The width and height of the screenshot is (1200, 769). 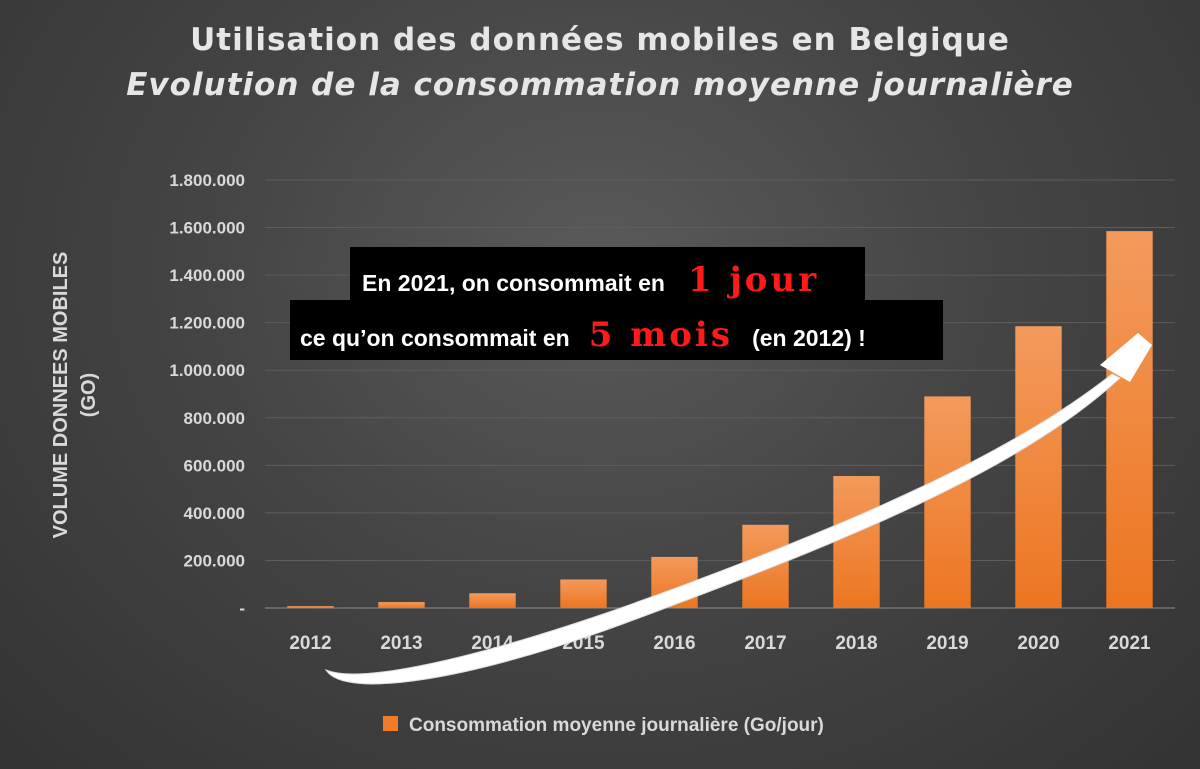 I want to click on y-axis-label: VOLUME DONNEES MOBILES (GO), so click(x=75, y=395).